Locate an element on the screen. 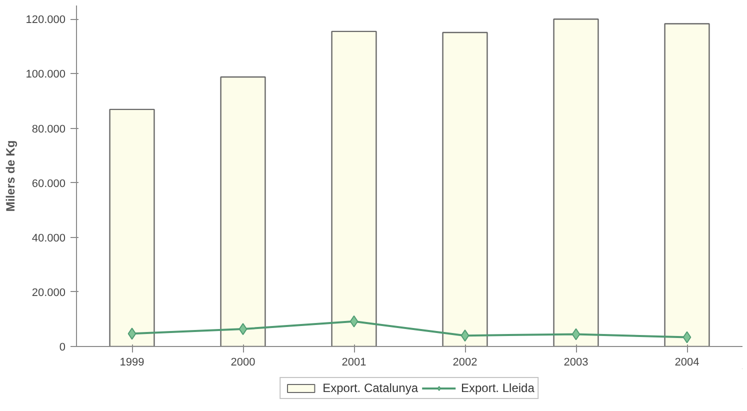 The width and height of the screenshot is (747, 411). legend-label: Export. Lleida is located at coordinates (497, 388).